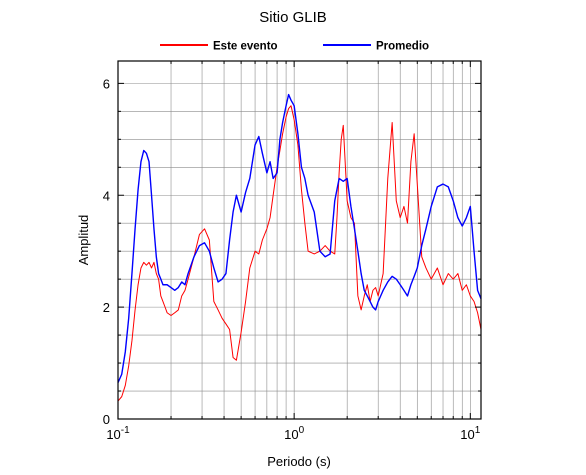 Image resolution: width=586 pixels, height=475 pixels. What do you see at coordinates (470, 433) in the screenshot?
I see `x-tick-label: 10¹` at bounding box center [470, 433].